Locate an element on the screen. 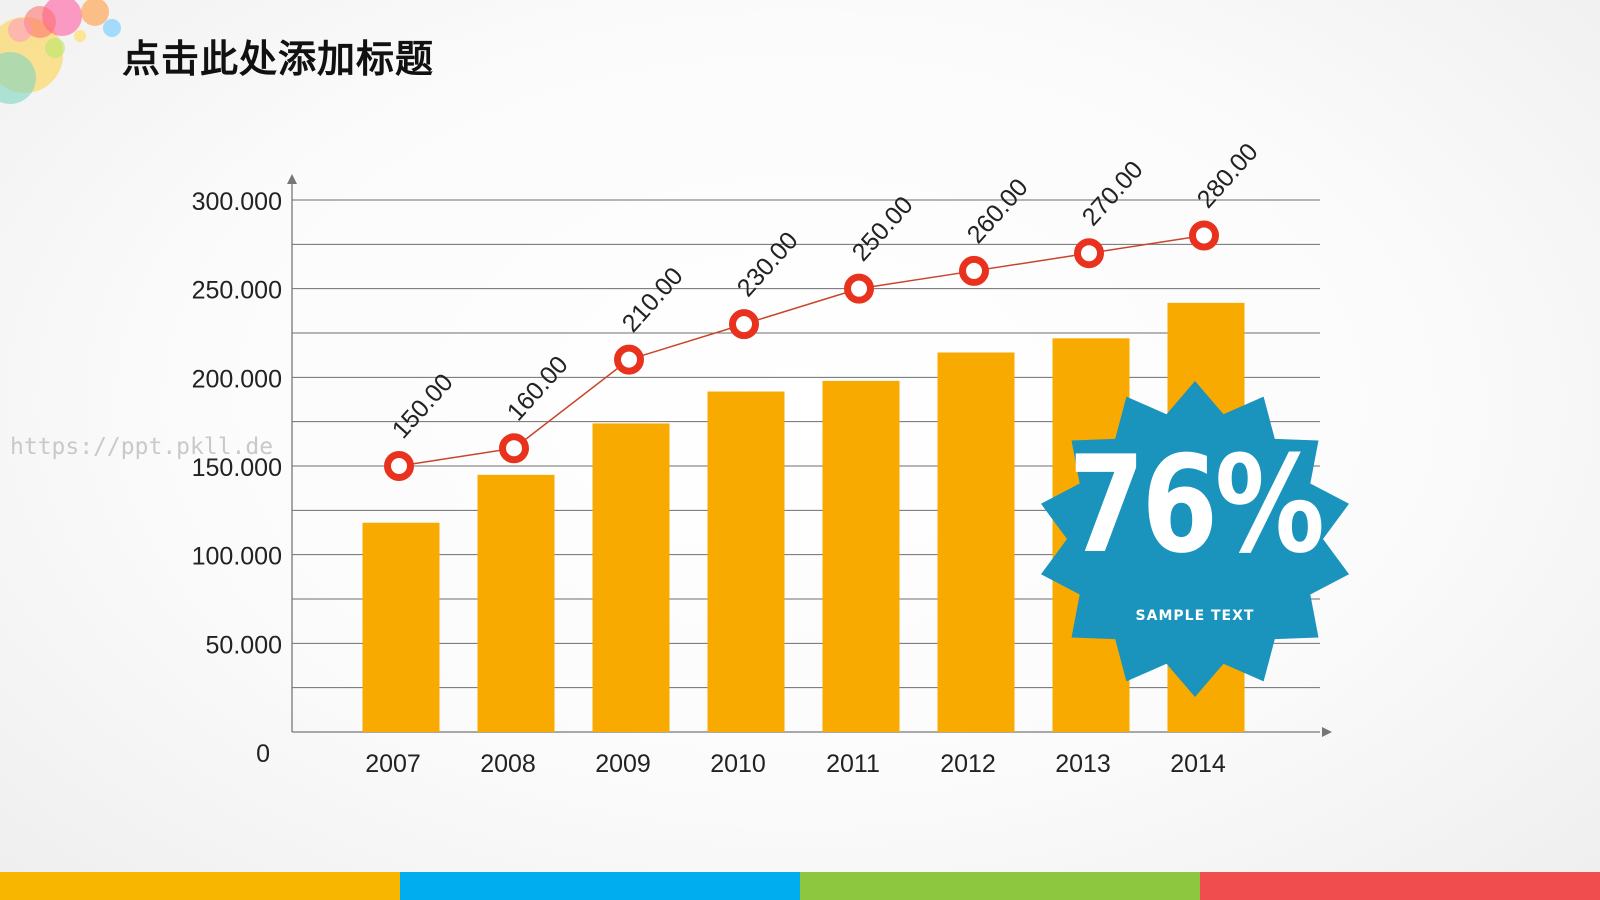 This screenshot has height=900, width=1600. x-axis-arrow is located at coordinates (1327, 732).